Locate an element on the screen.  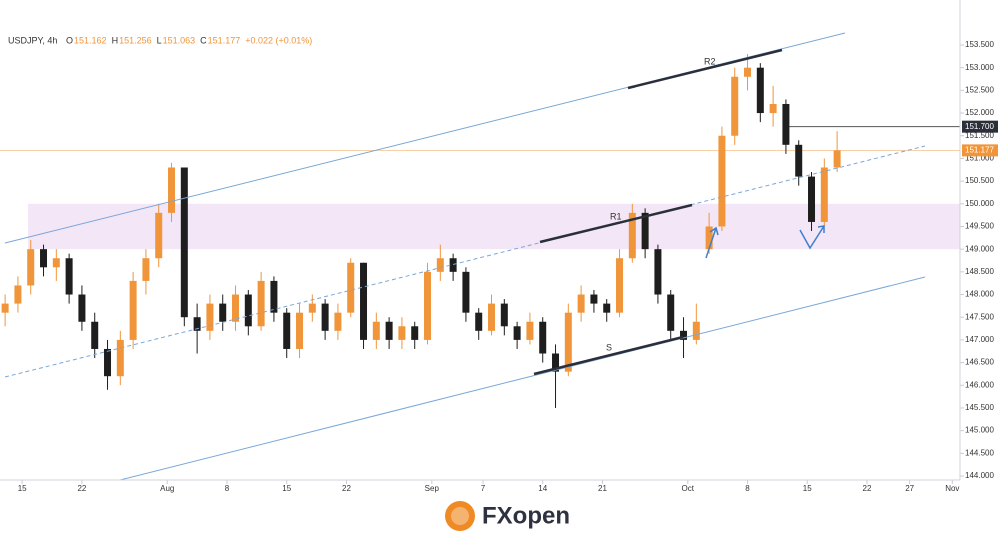
last-price-label: 151.177 is located at coordinates (979, 150).